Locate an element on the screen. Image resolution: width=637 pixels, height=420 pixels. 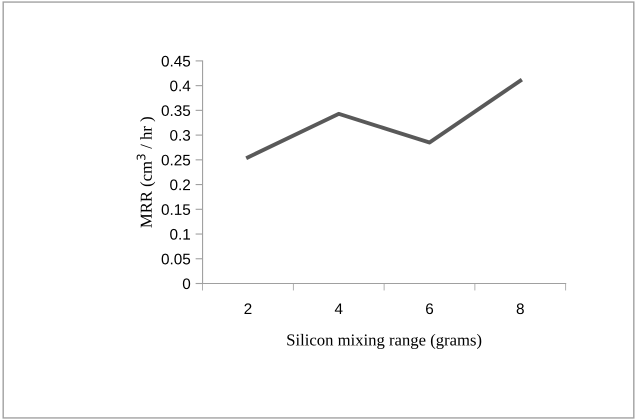
y-axis-title: MRR (cm$^{3}$ / hr ) is located at coordinates (146, 172).